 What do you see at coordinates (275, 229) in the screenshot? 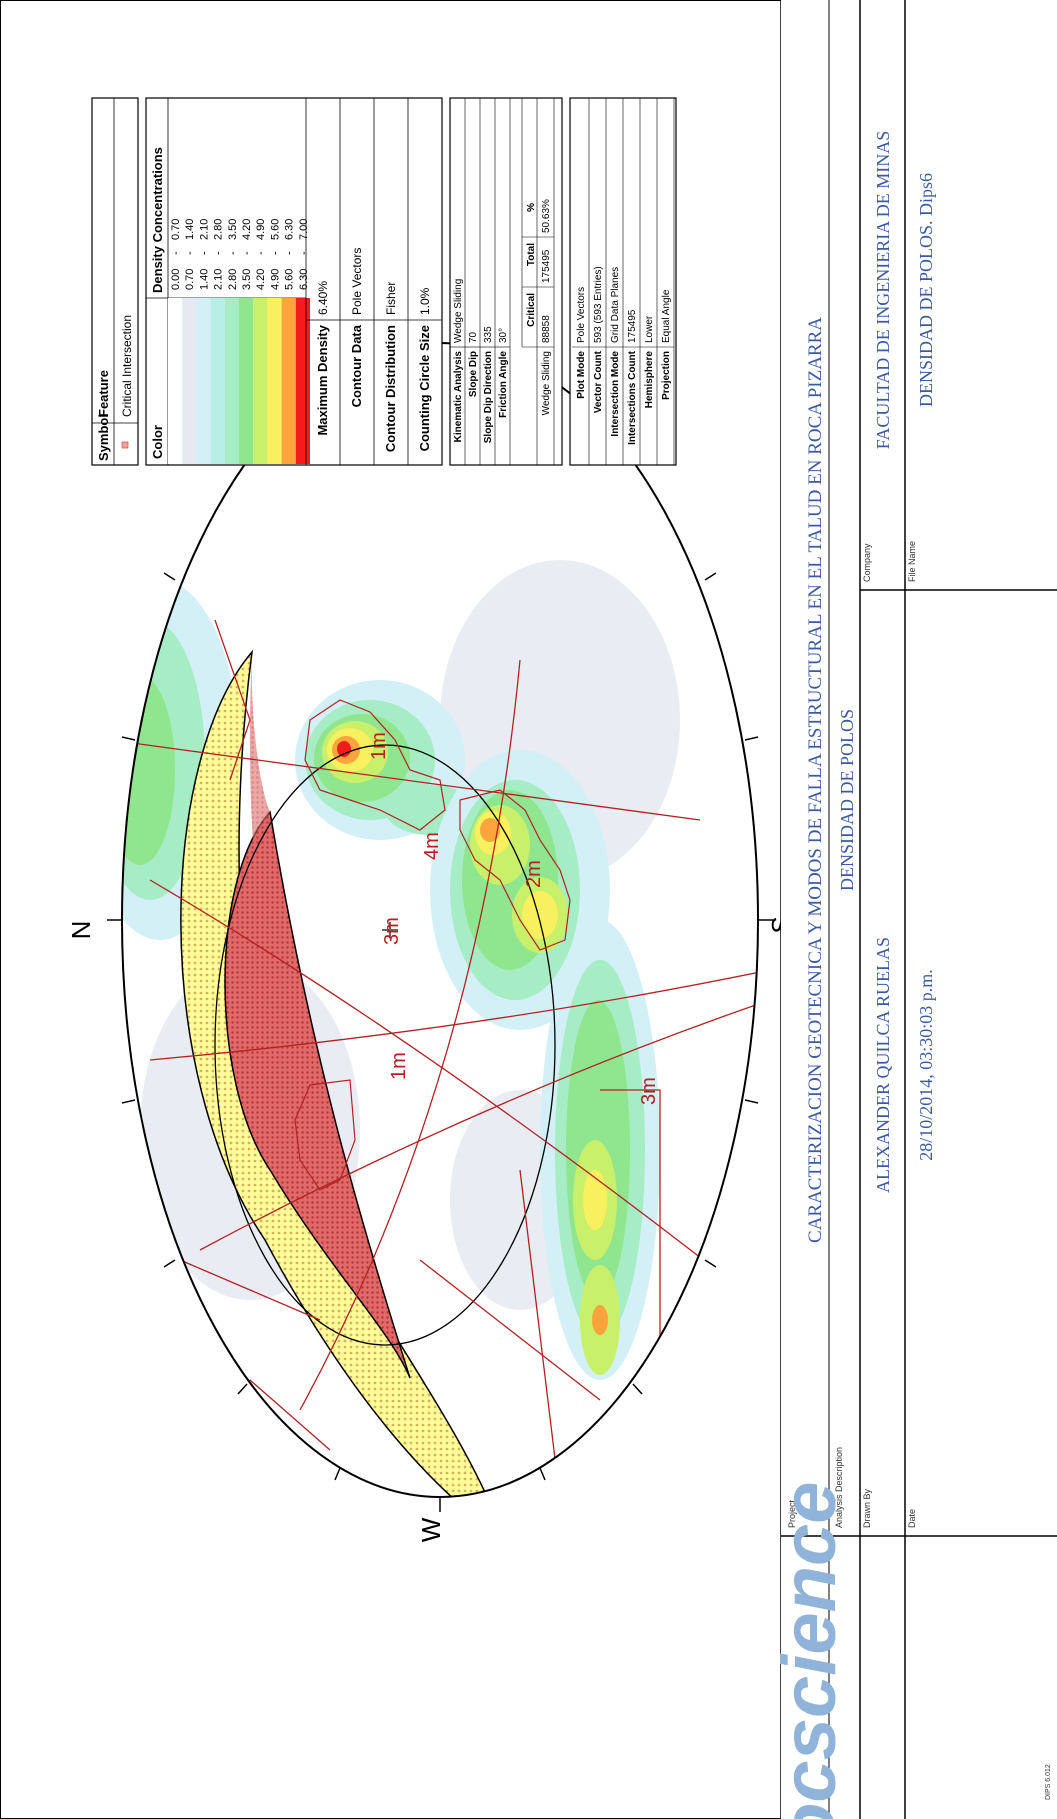
I see `density-to: 5.60` at bounding box center [275, 229].